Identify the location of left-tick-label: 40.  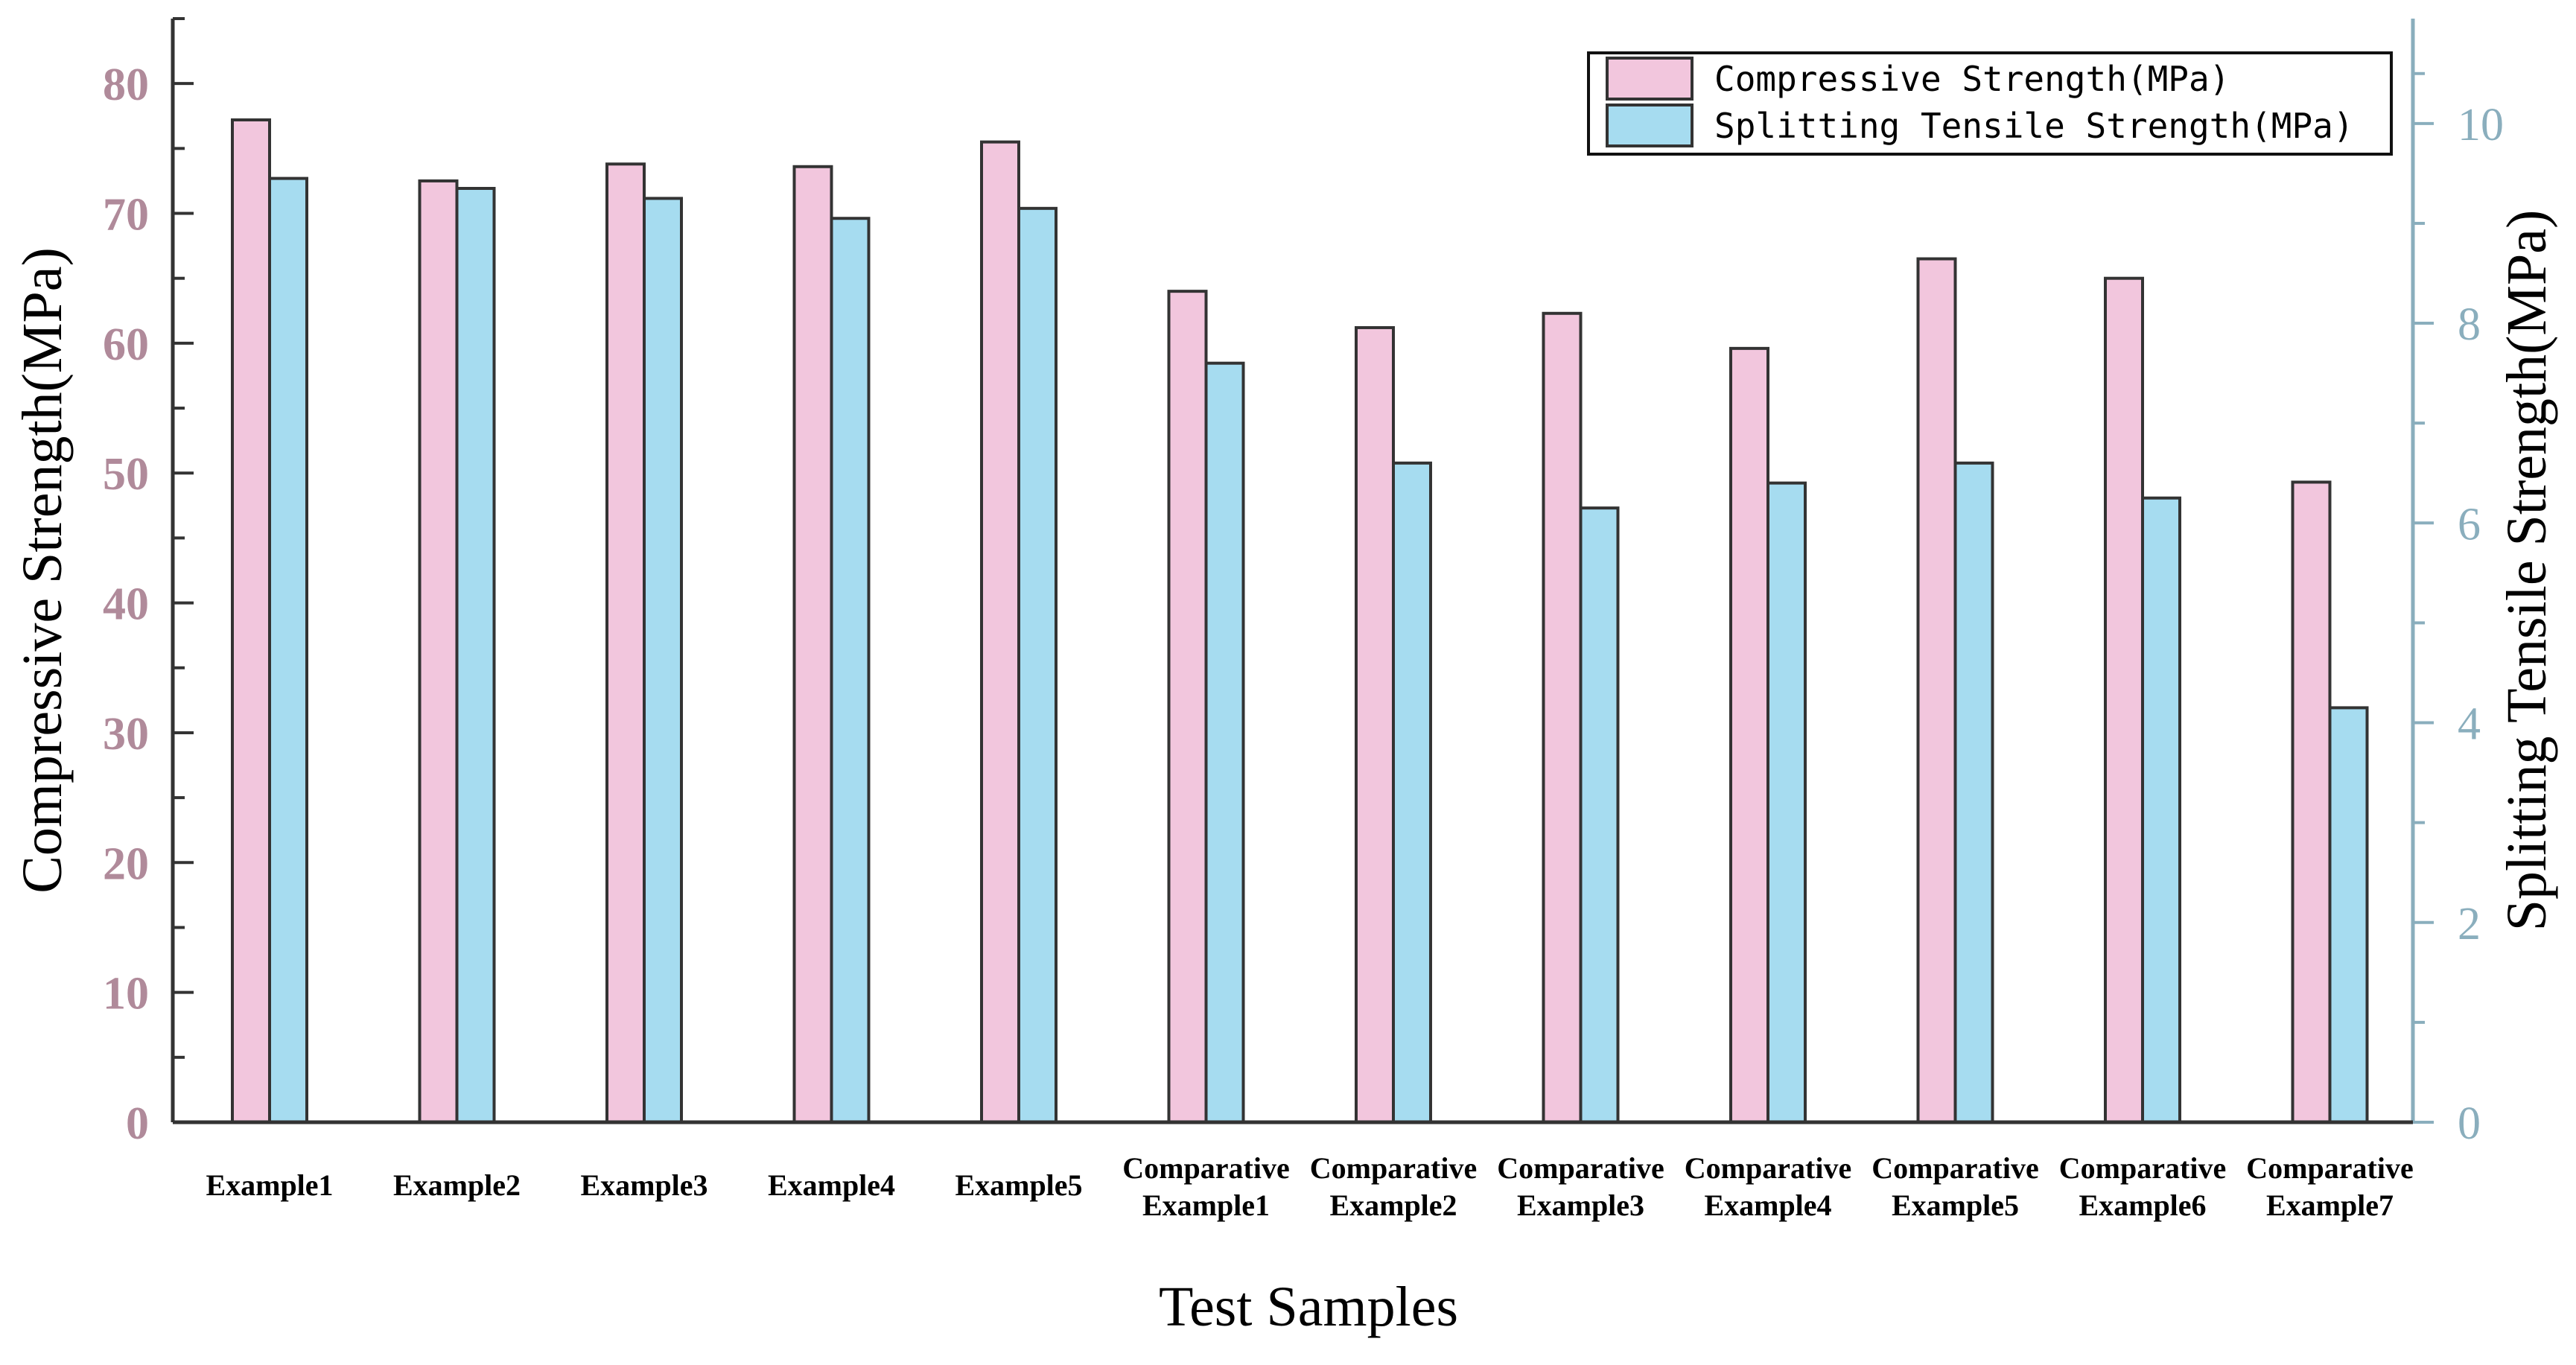
(126, 604).